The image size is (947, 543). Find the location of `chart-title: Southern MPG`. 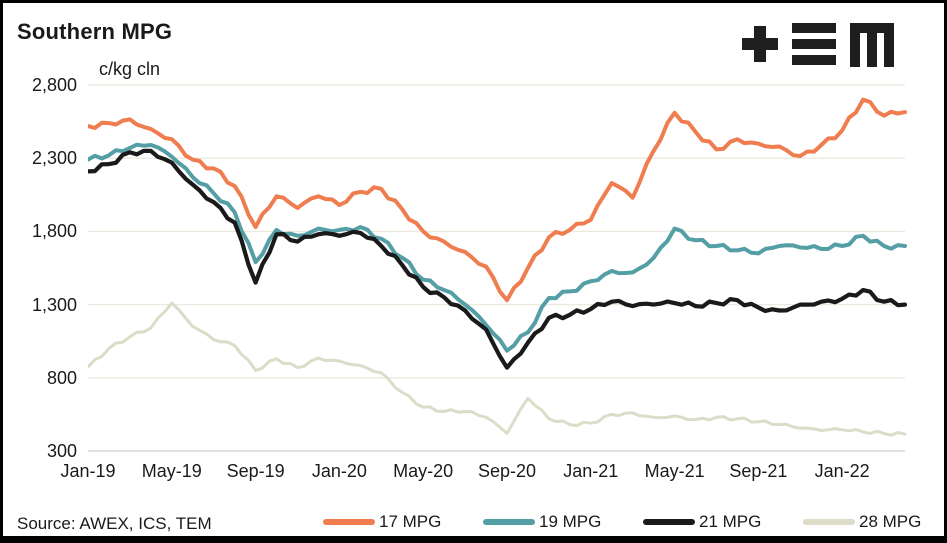

chart-title: Southern MPG is located at coordinates (95, 31).